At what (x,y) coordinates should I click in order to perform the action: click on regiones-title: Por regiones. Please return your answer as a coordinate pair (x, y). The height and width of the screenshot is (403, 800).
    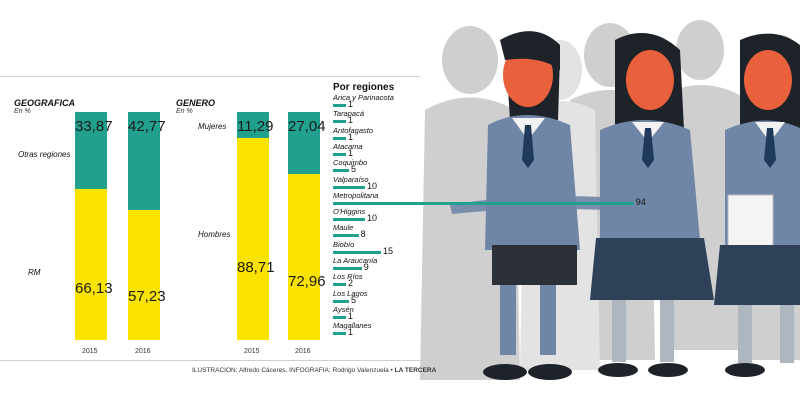
    Looking at the image, I should click on (364, 87).